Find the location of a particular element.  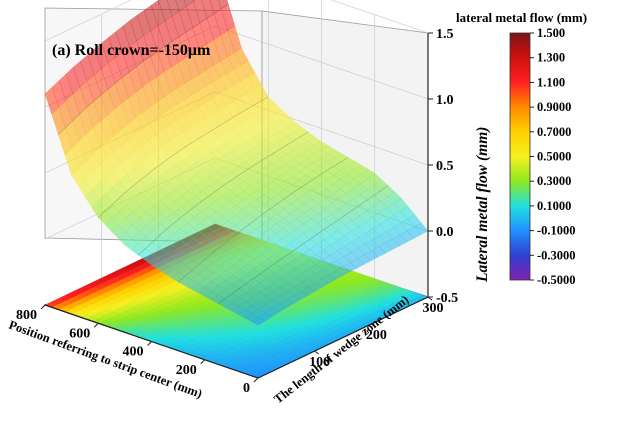

colorbar-tick-label: 0.9000 is located at coordinates (554, 107).